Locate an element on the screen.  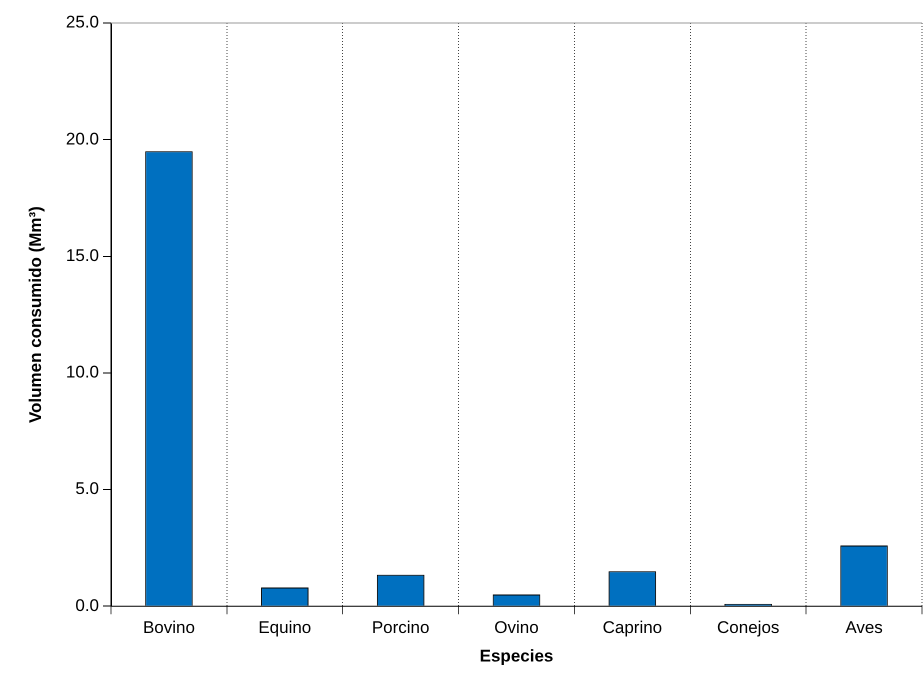
y-tick-label: 15.0 is located at coordinates (82, 255).